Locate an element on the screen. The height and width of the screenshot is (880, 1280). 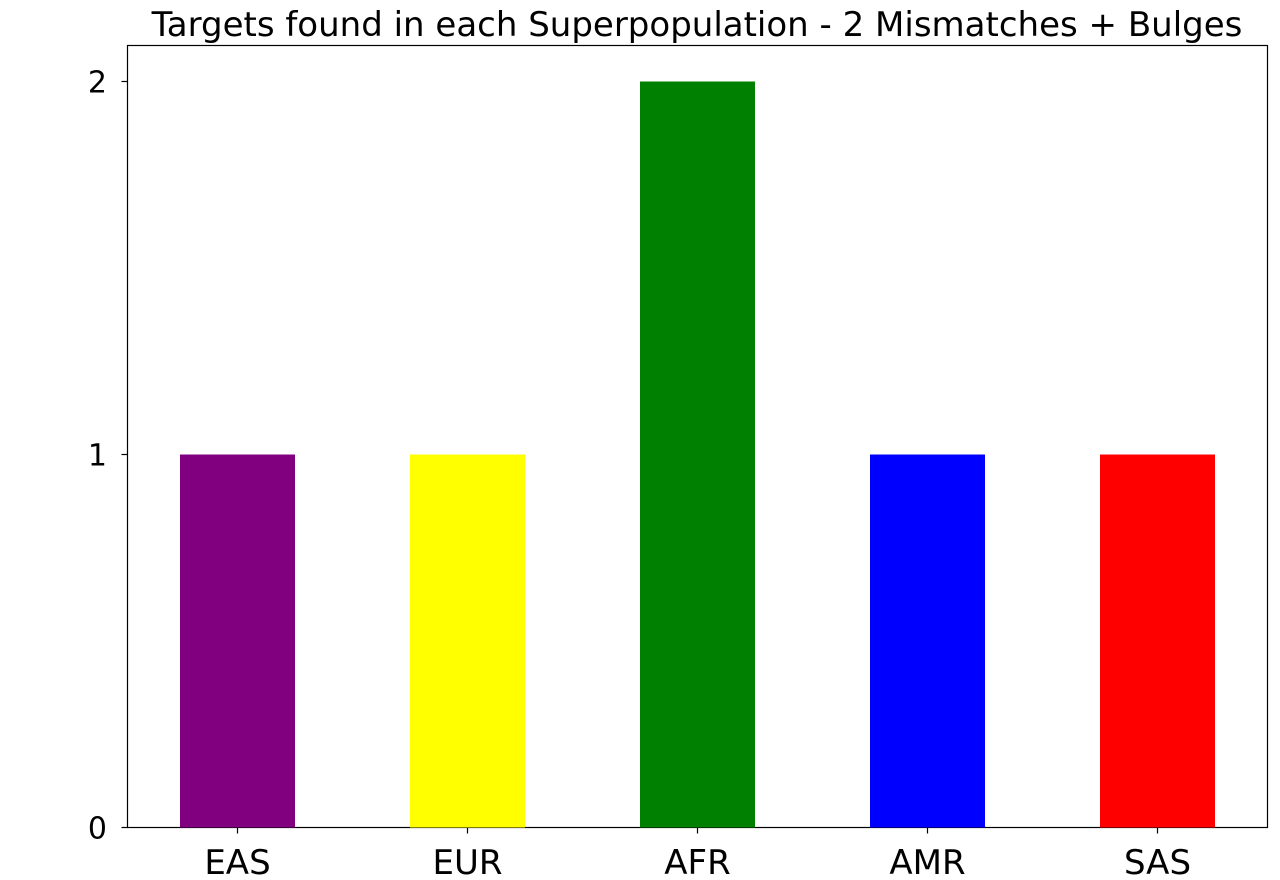
x-tick-label-eas: EAS is located at coordinates (237, 861).